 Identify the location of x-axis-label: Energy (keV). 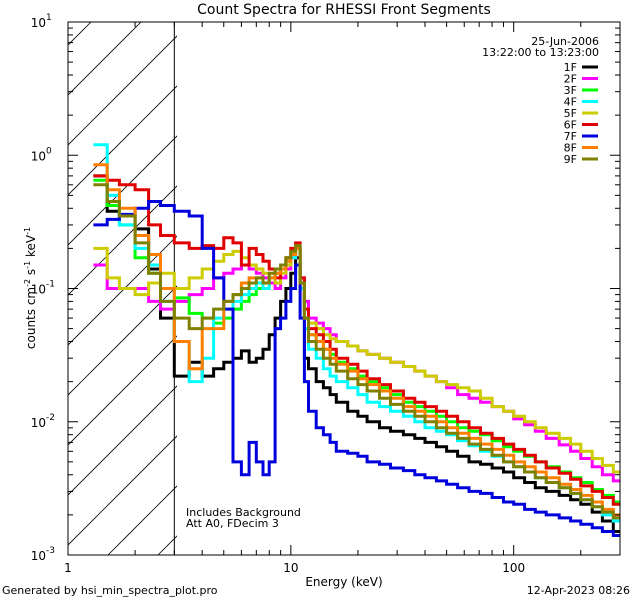
(343, 582).